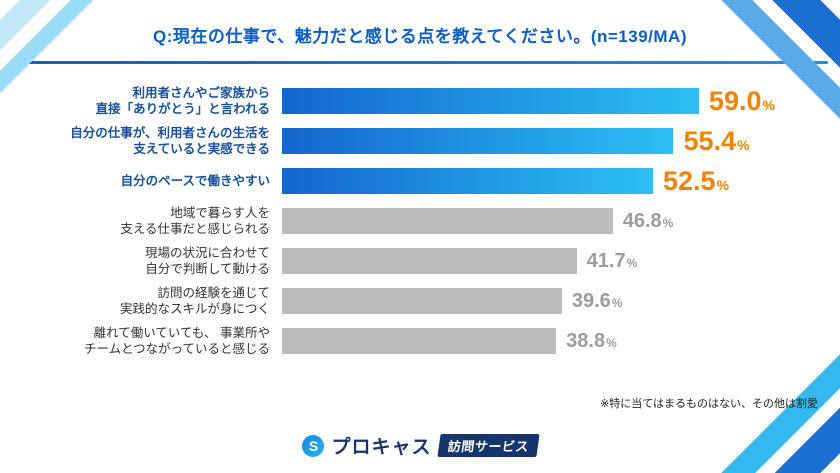  Describe the element at coordinates (420, 62) in the screenshot. I see `title-divider` at that location.